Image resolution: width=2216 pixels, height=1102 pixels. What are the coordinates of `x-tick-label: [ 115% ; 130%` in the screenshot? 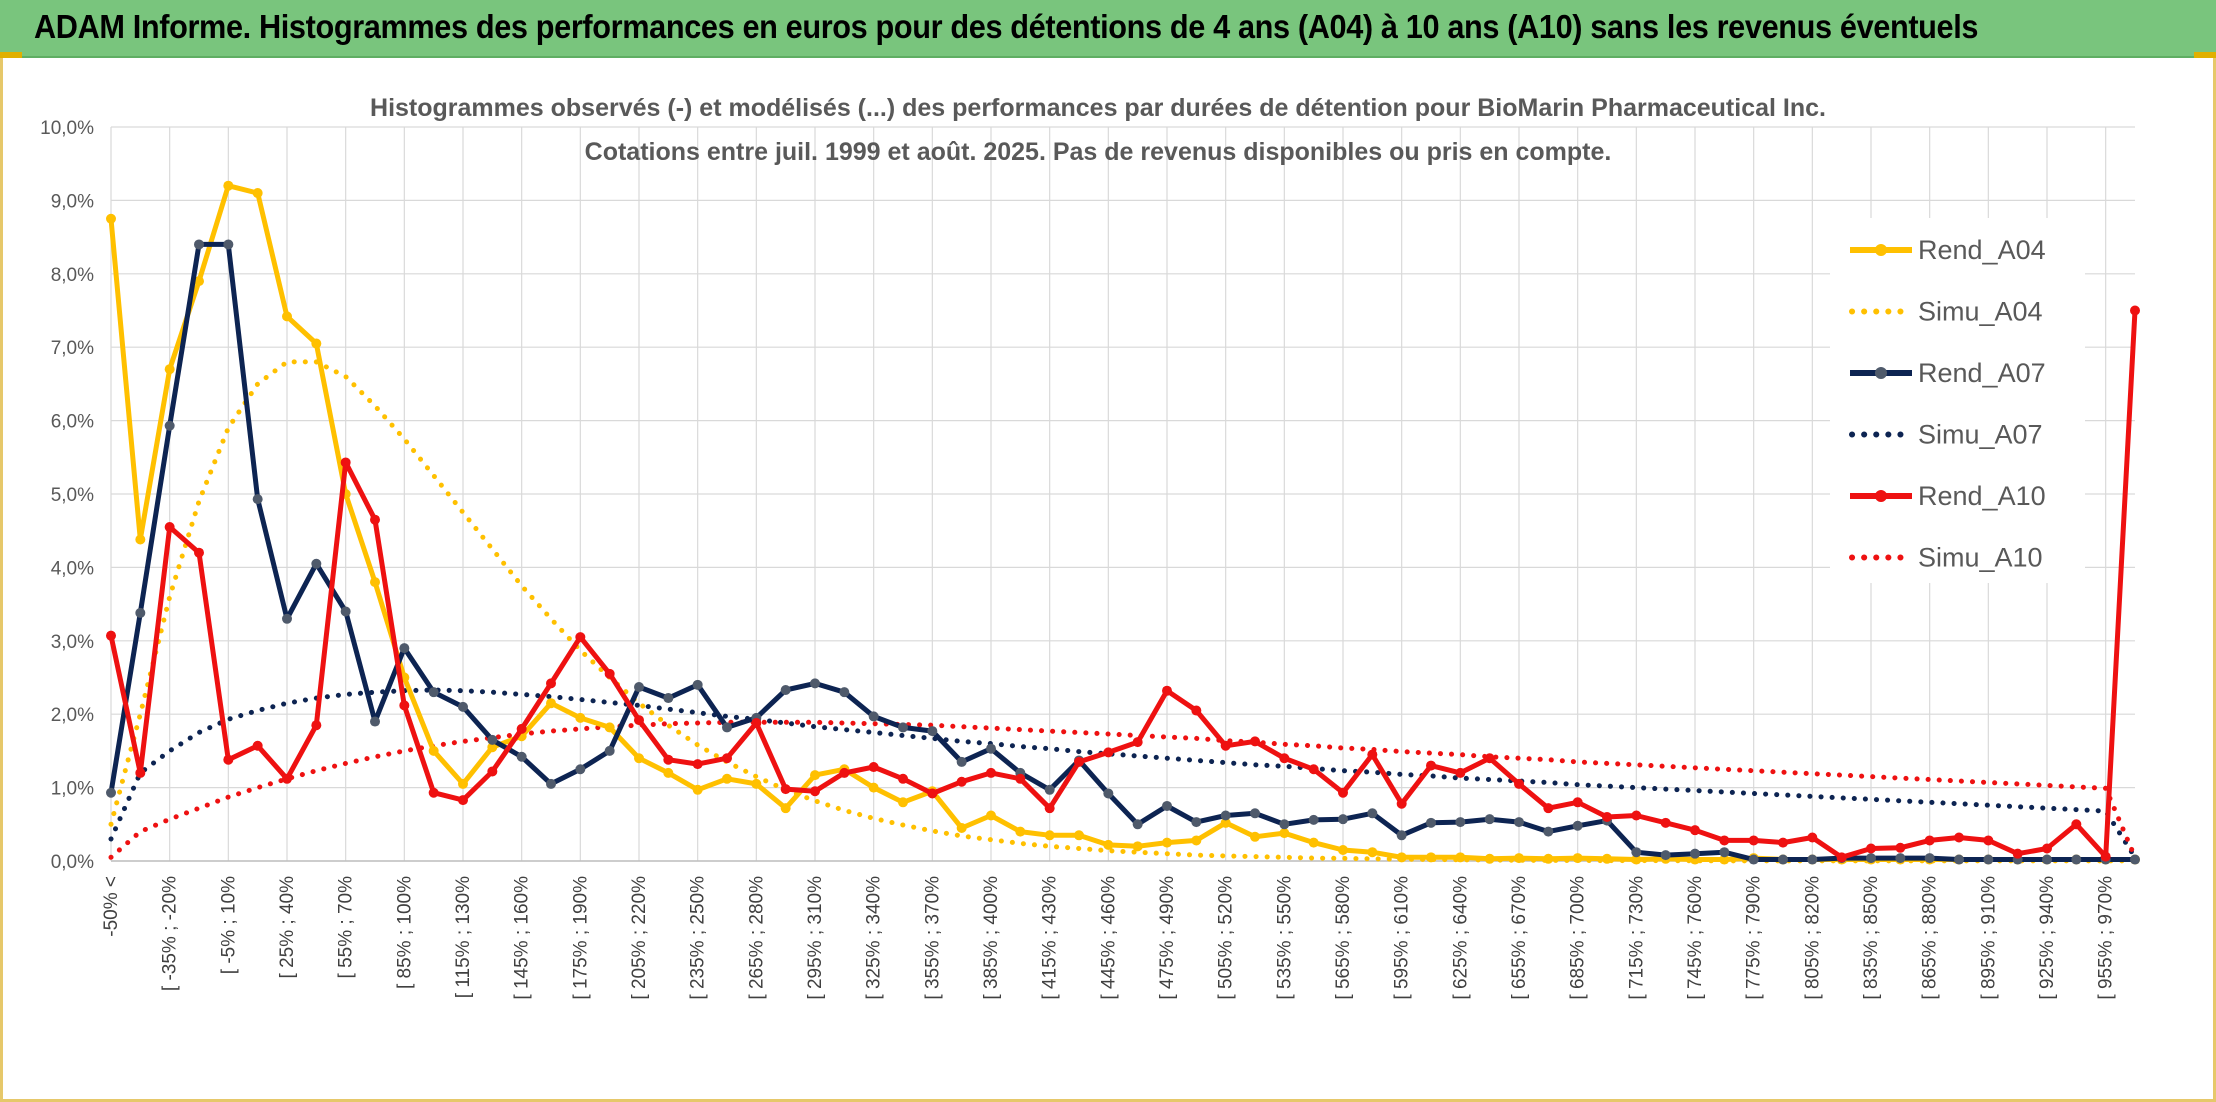 It's located at (463, 937).